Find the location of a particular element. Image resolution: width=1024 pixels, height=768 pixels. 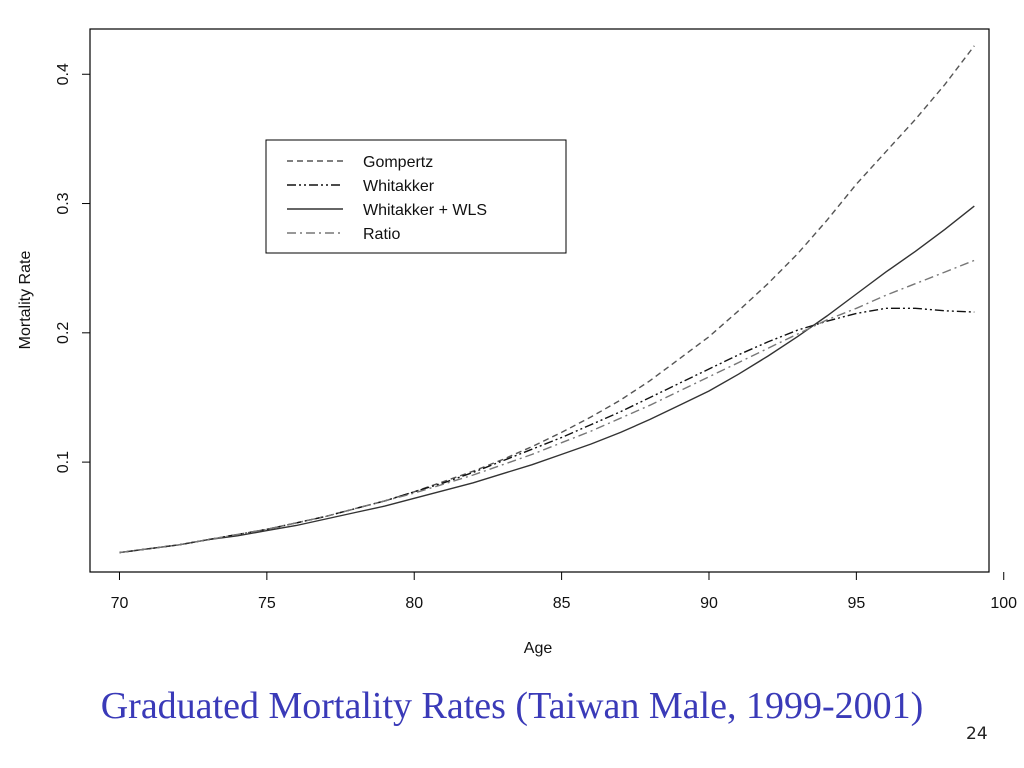

x-tick-label-70: 70 is located at coordinates (120, 603).